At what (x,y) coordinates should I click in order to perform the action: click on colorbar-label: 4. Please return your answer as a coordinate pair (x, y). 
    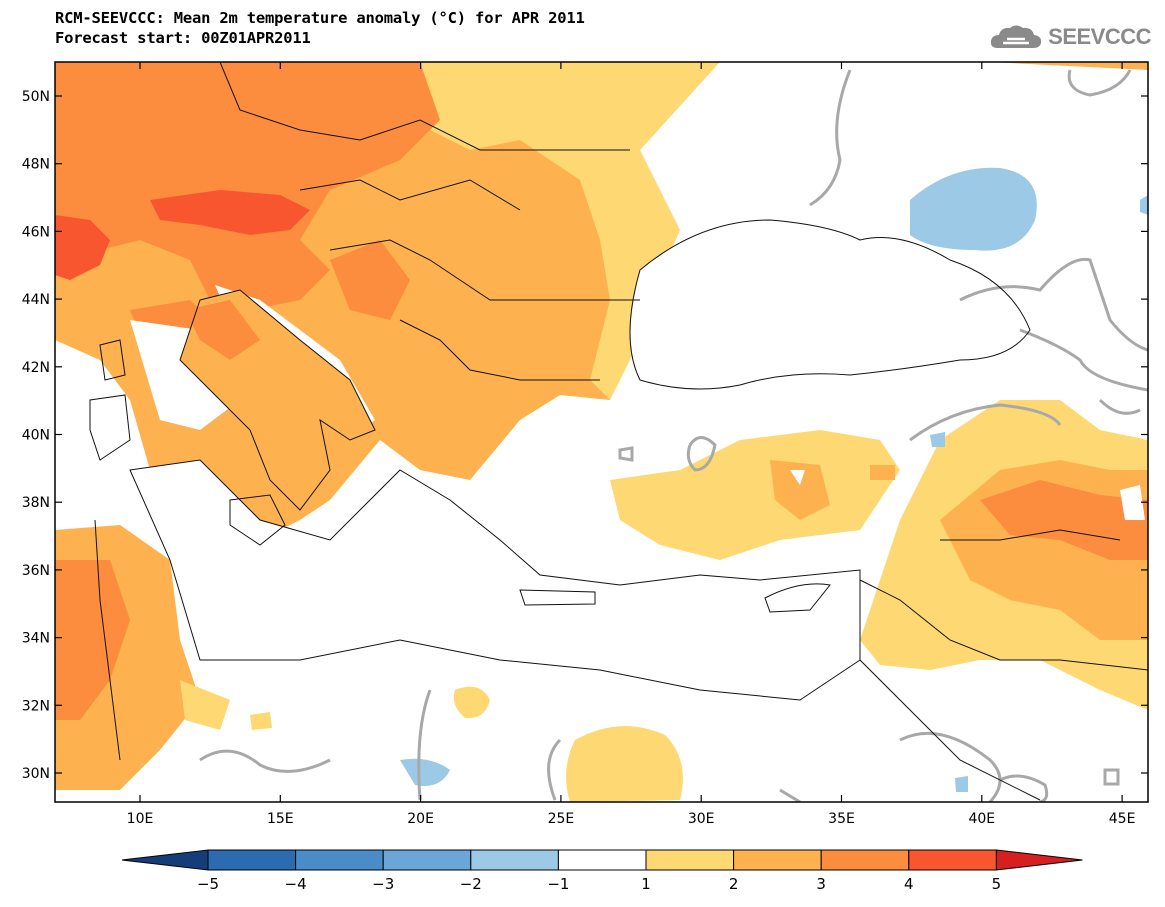
    Looking at the image, I should click on (909, 884).